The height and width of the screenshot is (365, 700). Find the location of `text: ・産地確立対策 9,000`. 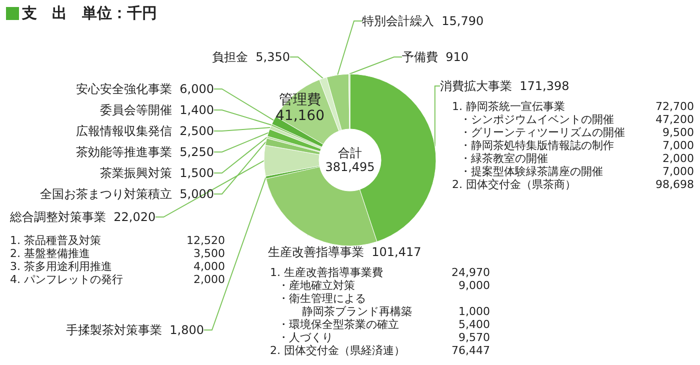

text: ・産地確立対策 9,000 is located at coordinates (384, 285).